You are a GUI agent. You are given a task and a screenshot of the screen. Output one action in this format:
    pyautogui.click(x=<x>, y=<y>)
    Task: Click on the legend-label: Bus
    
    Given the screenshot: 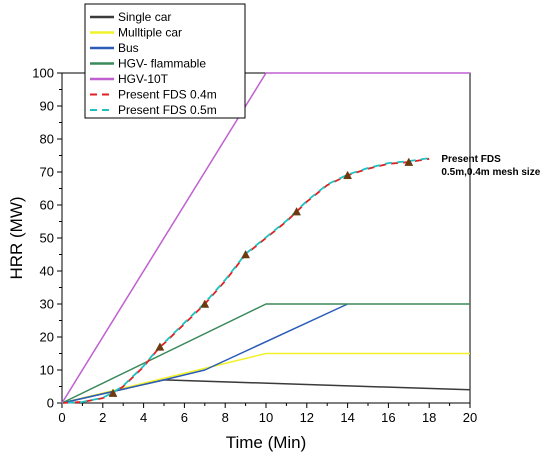 What is the action you would take?
    pyautogui.click(x=128, y=48)
    